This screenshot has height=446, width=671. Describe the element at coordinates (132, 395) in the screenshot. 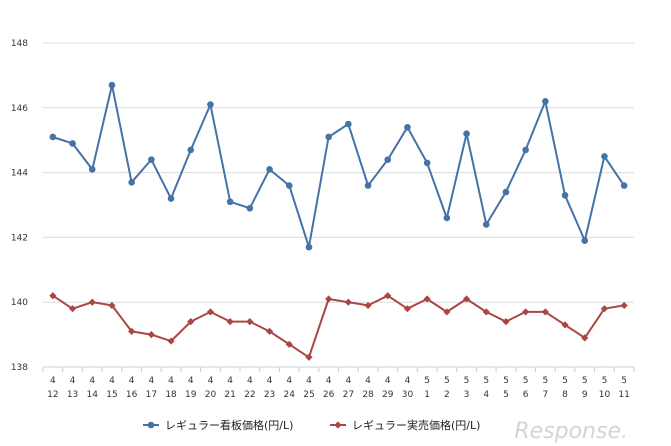

I see `x-tick-label-day: 16` at that location.